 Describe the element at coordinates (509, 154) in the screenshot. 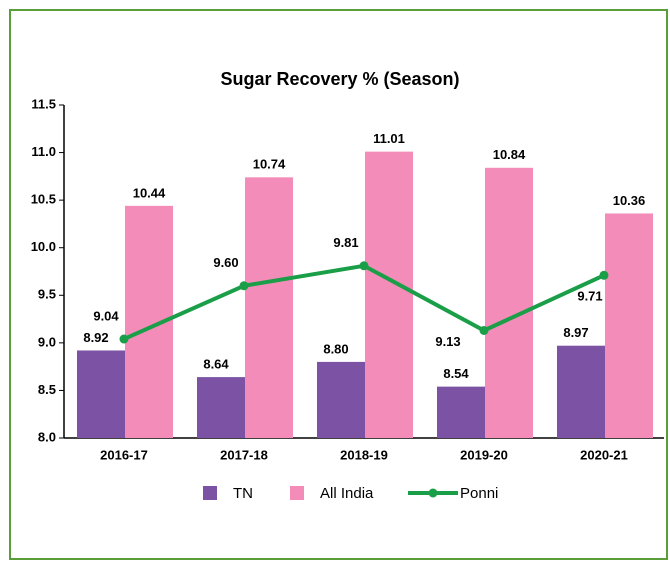

I see `data-label: 10.84` at that location.